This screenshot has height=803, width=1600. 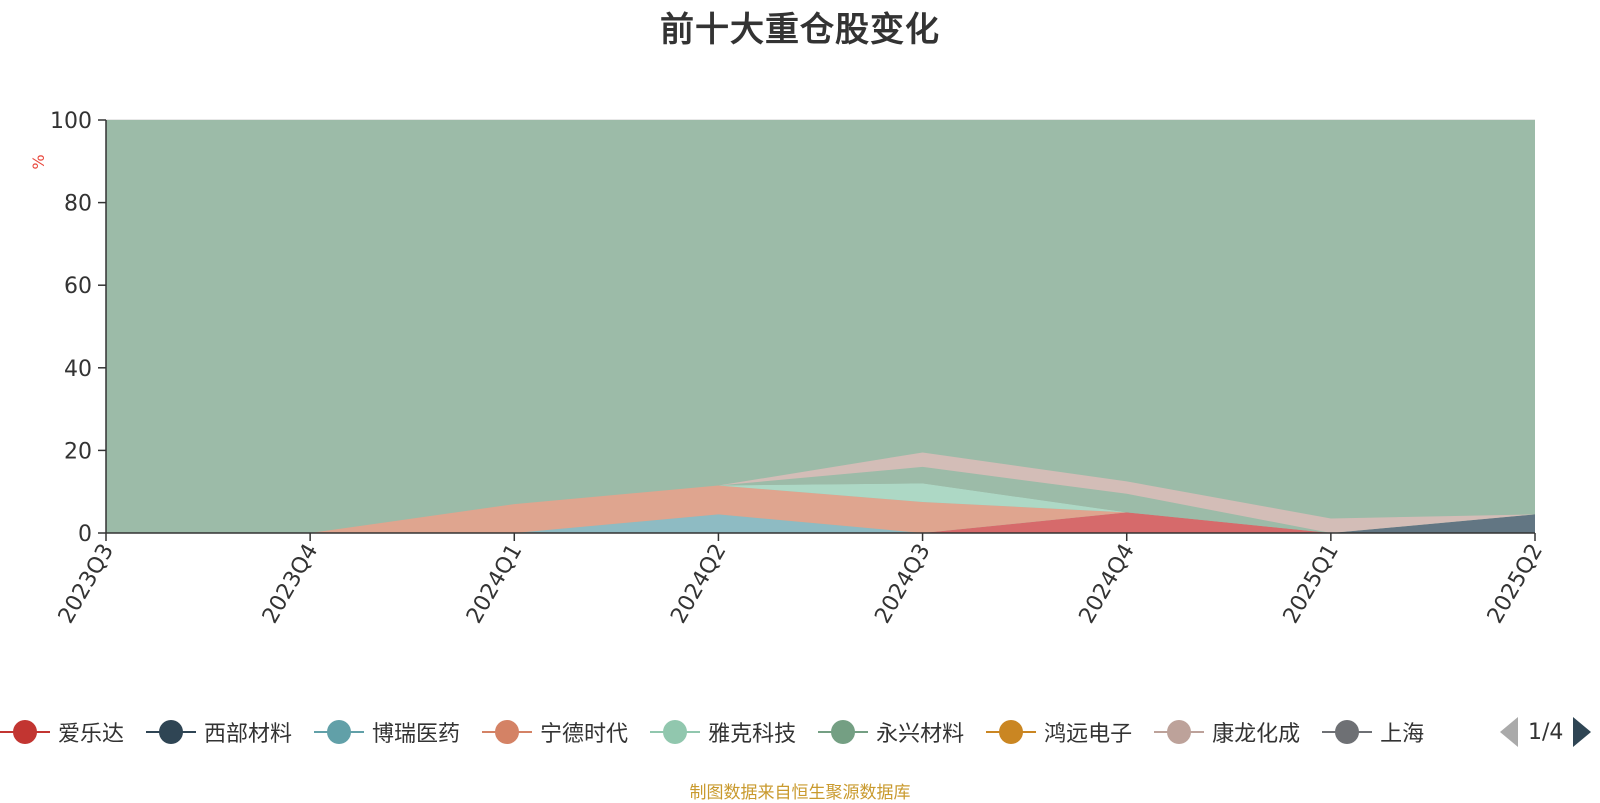 I want to click on legend-item: 康龙化成, so click(x=1227, y=732).